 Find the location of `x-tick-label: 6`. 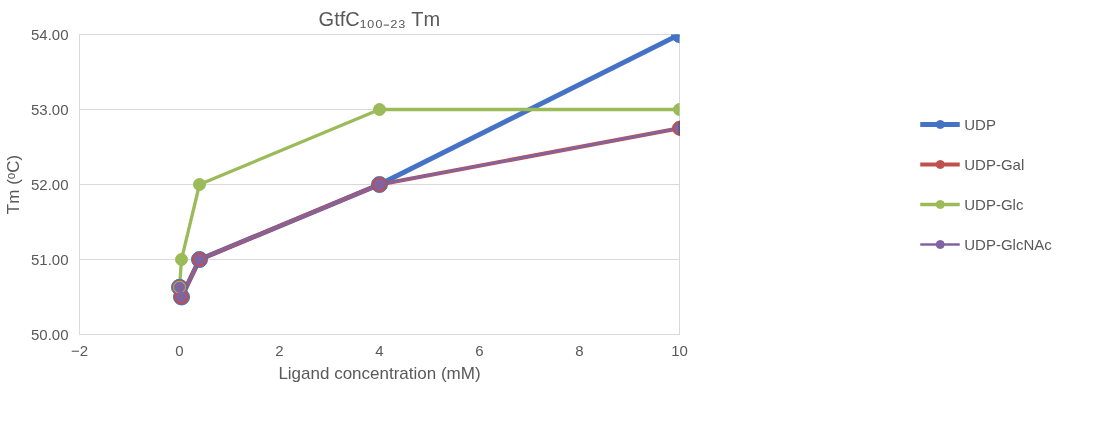

x-tick-label: 6 is located at coordinates (479, 350).